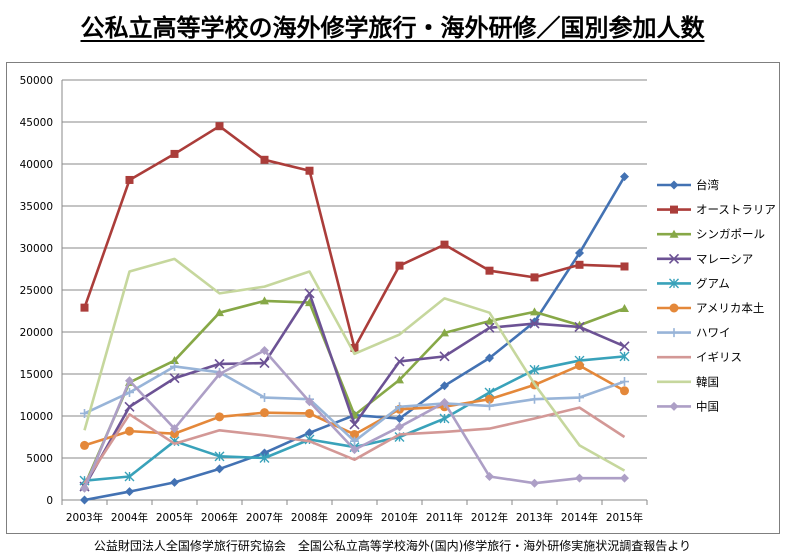 This screenshot has height=555, width=785. Describe the element at coordinates (36, 291) in the screenshot. I see `y-tick-label: 25000` at that location.